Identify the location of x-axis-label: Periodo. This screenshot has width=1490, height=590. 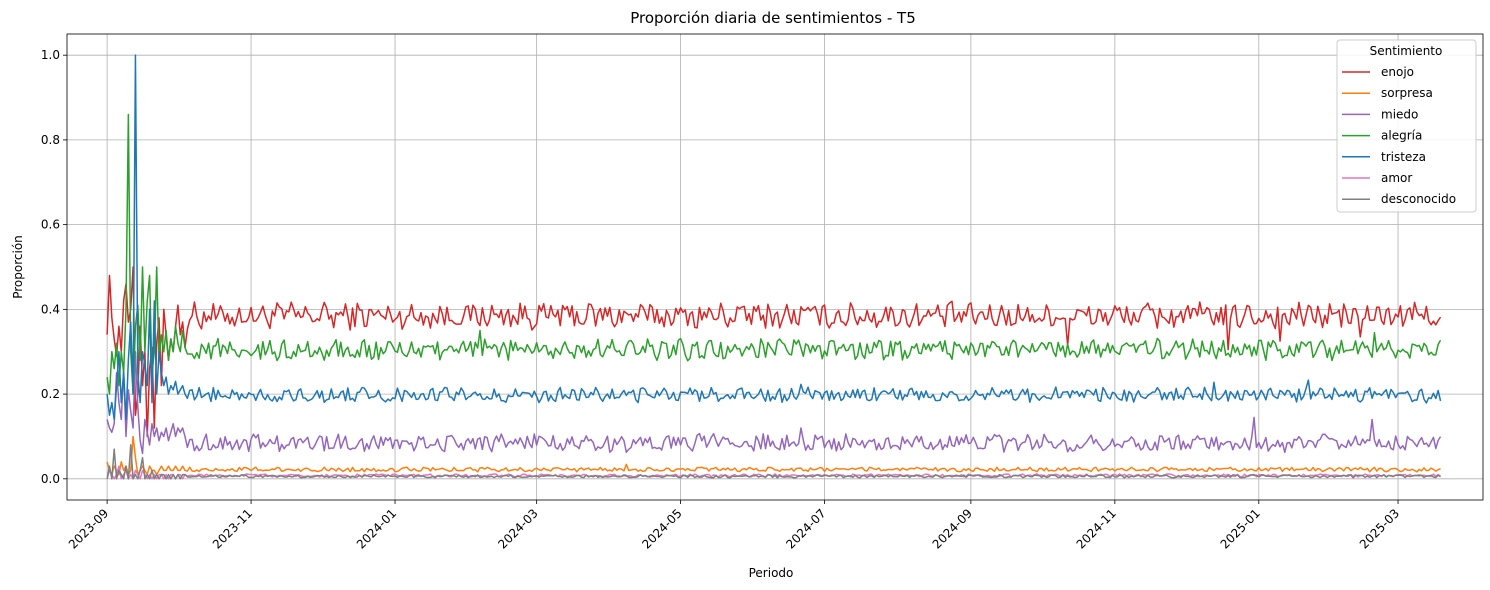
(771, 573).